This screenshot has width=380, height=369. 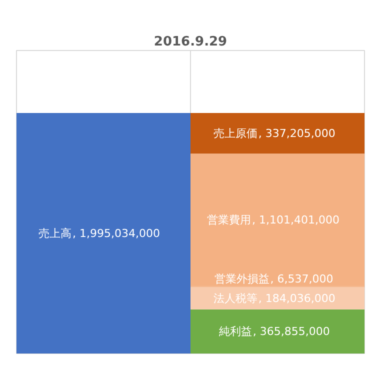 What do you see at coordinates (235, 331) in the screenshot?
I see `series-label: 純利益` at bounding box center [235, 331].